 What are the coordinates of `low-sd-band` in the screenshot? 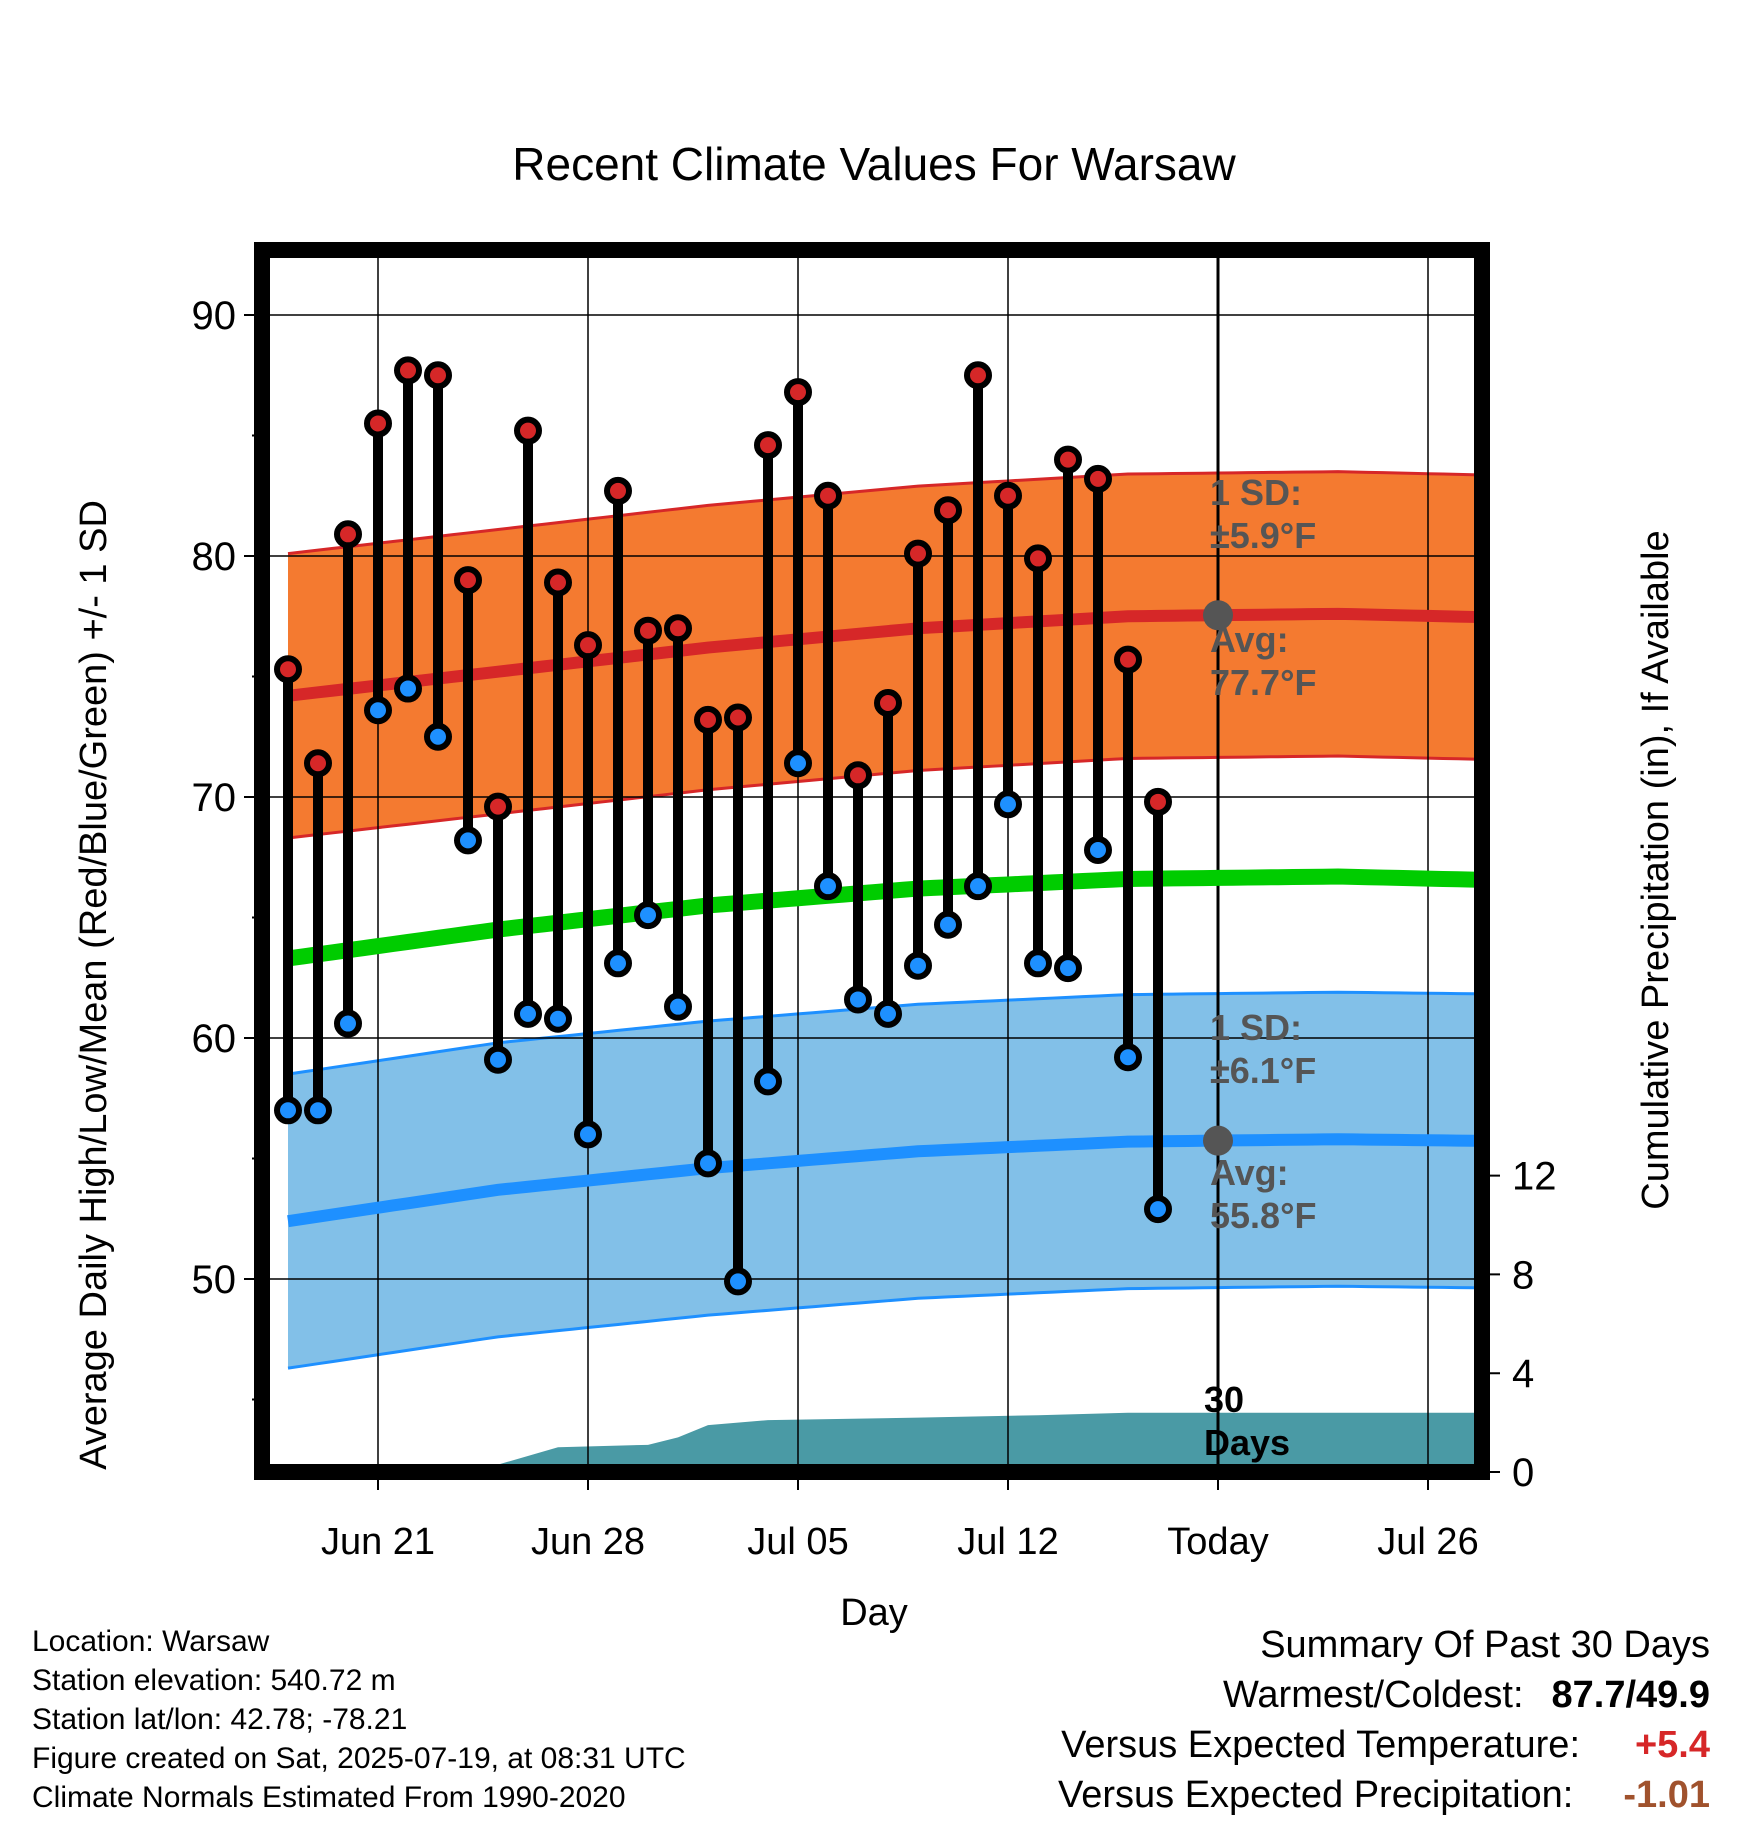 It's located at (885, 1180).